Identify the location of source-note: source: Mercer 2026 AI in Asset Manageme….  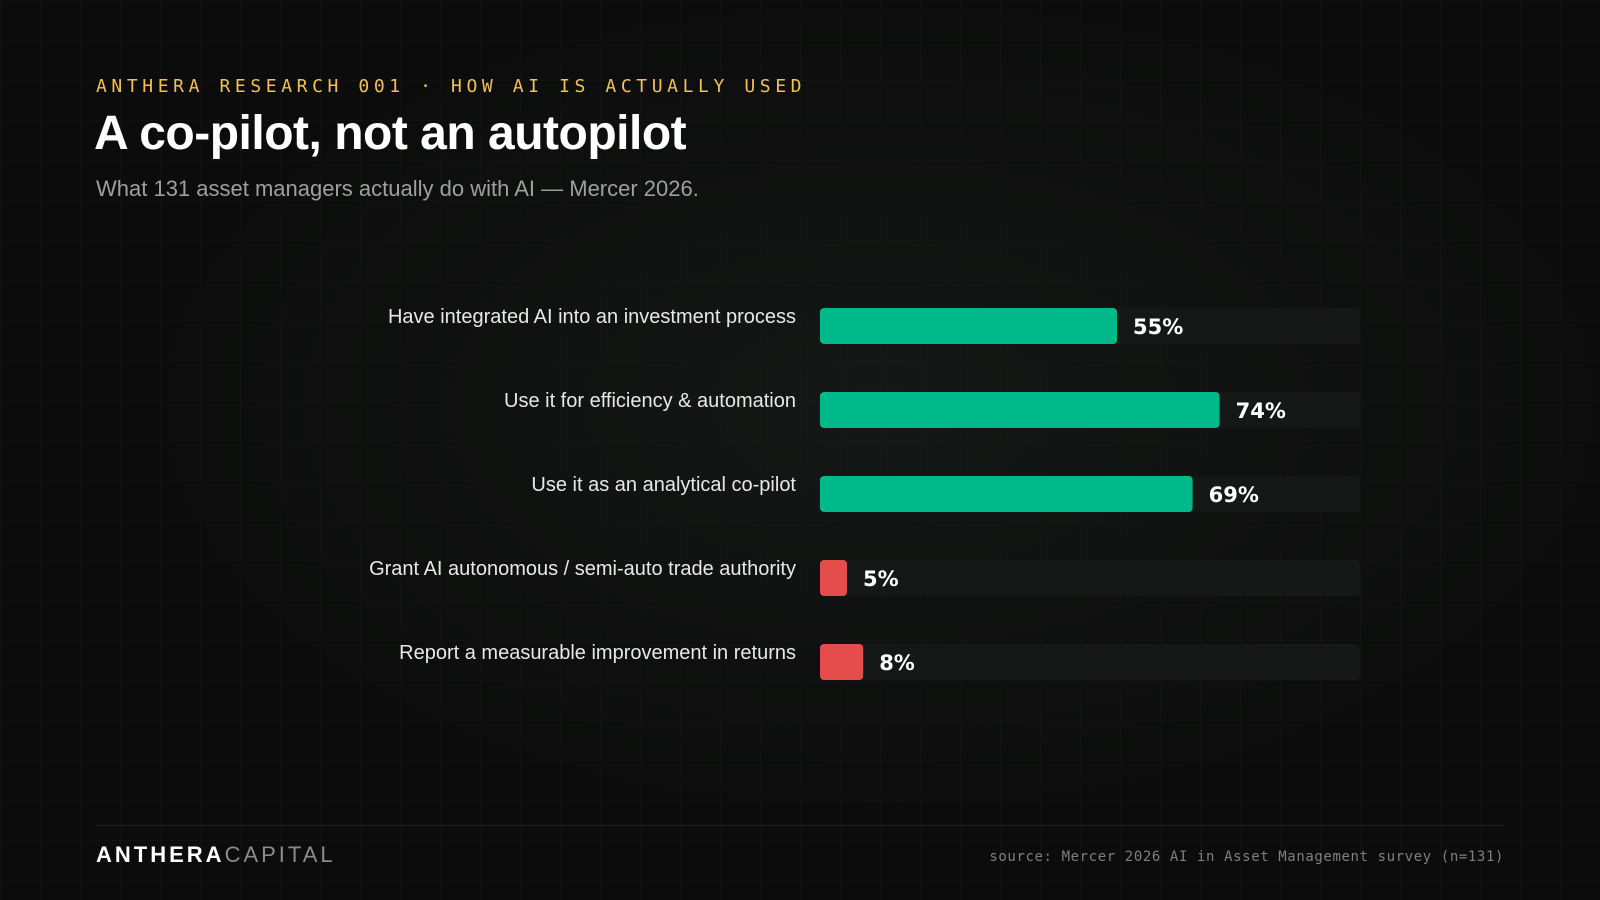
(1246, 857).